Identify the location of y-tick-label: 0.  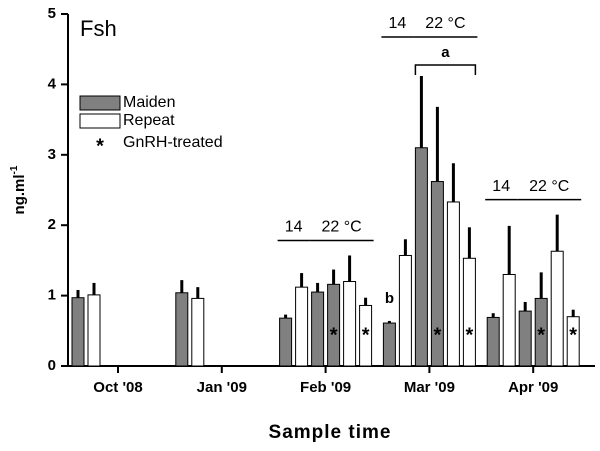
(52, 365).